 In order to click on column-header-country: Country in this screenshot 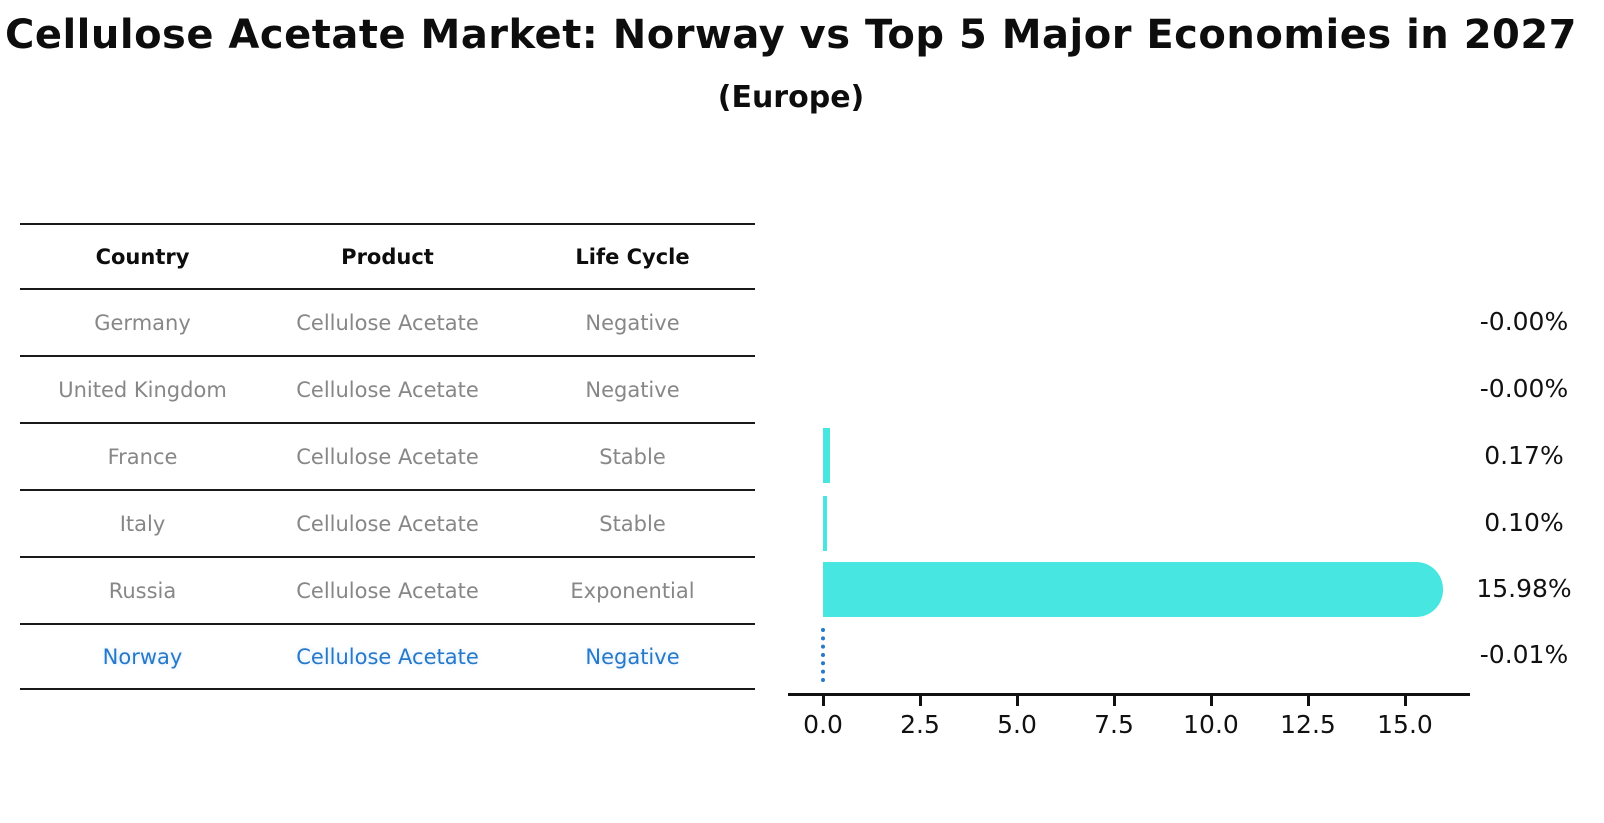, I will do `click(142, 256)`.